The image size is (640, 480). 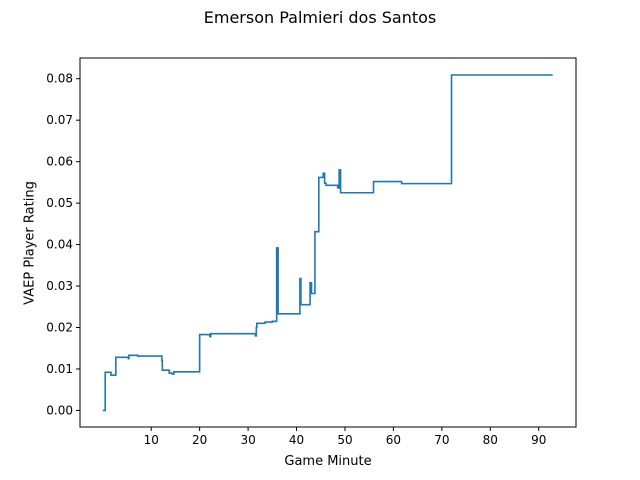 What do you see at coordinates (393, 440) in the screenshot?
I see `x-tick-label: 60` at bounding box center [393, 440].